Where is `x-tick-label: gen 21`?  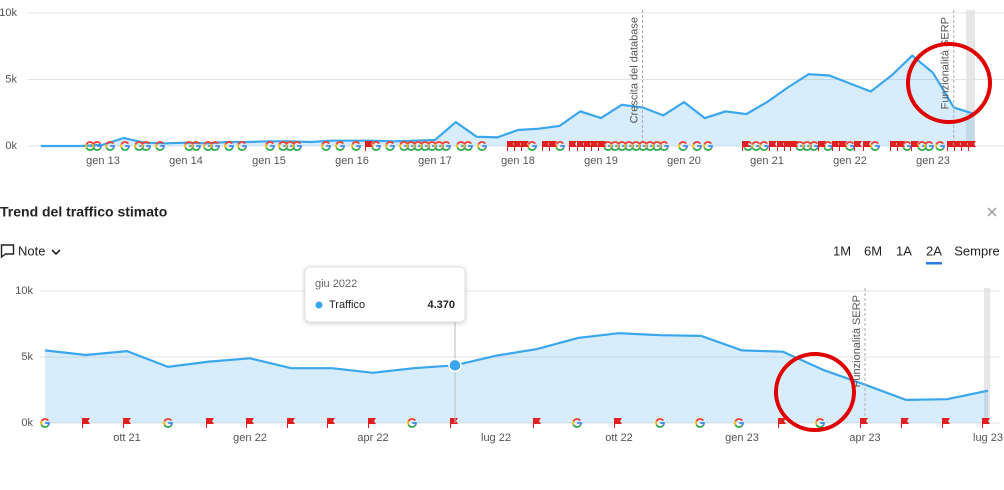 x-tick-label: gen 21 is located at coordinates (767, 161).